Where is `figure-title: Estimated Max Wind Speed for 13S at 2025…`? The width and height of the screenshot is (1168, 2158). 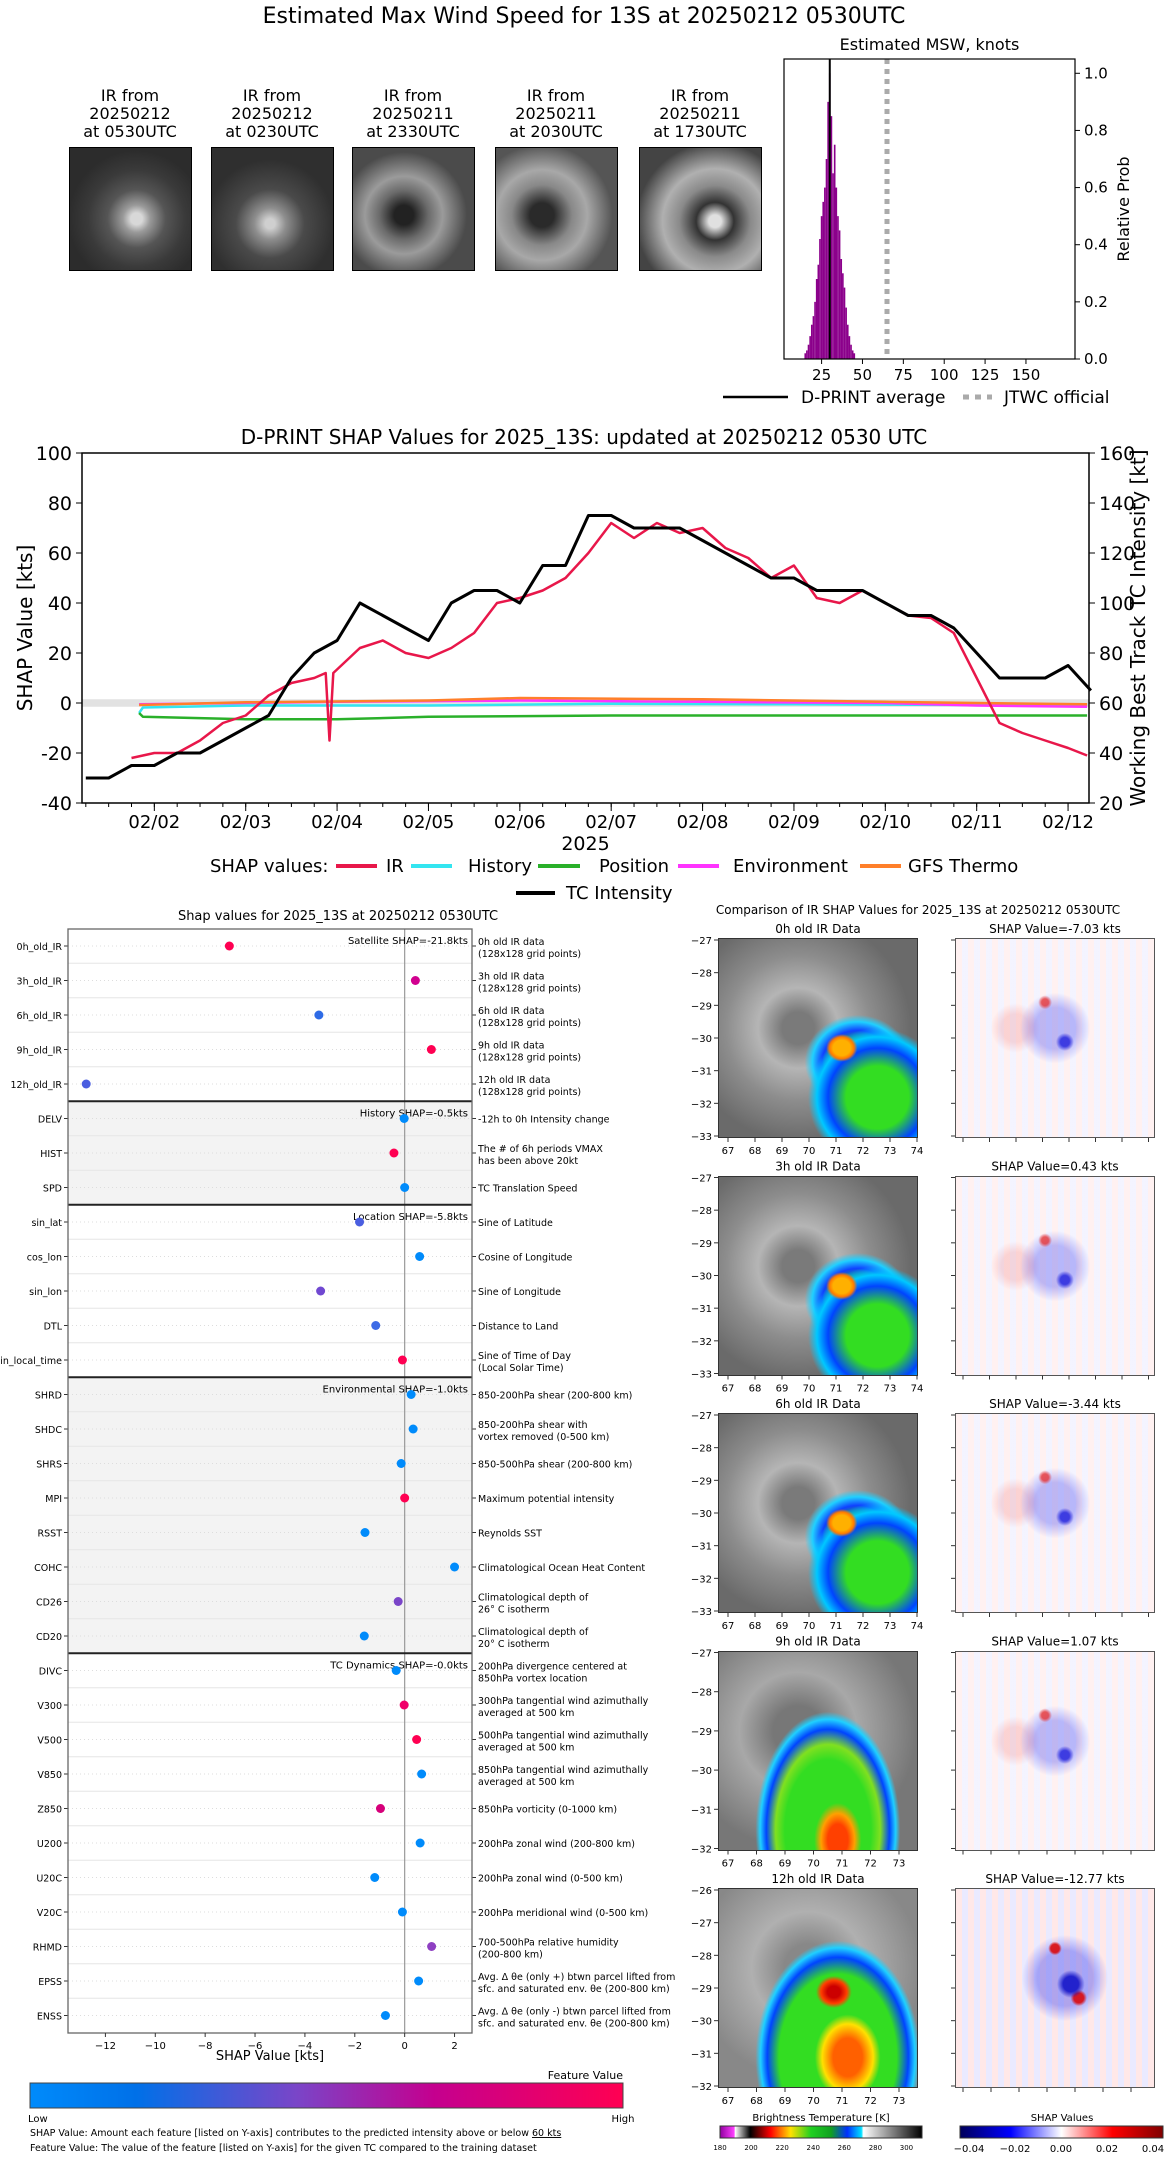
figure-title: Estimated Max Wind Speed for 13S at 2025… is located at coordinates (584, 16).